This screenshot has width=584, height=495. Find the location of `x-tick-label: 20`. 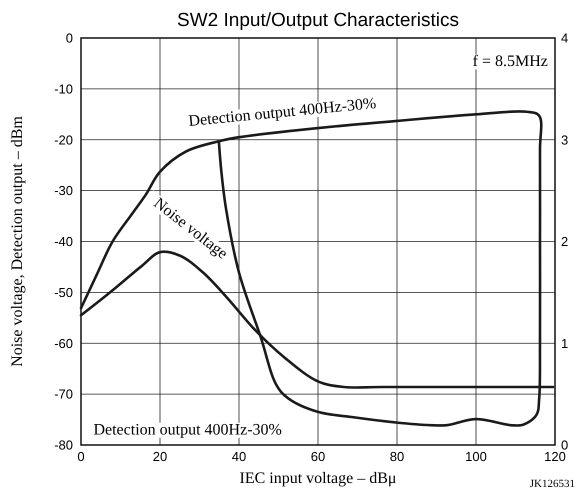

x-tick-label: 20 is located at coordinates (160, 456).